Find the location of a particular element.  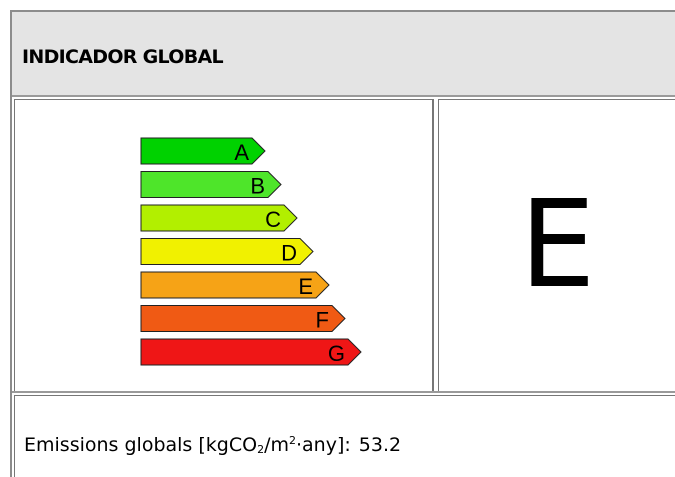

emissions-text: Emissions globals [kgCO2/m2·any]: 53.2 is located at coordinates (212, 445).